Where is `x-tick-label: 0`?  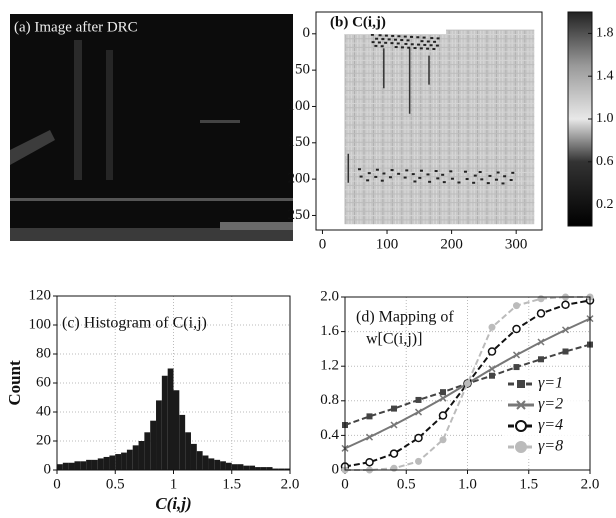
x-tick-label: 0 is located at coordinates (57, 484).